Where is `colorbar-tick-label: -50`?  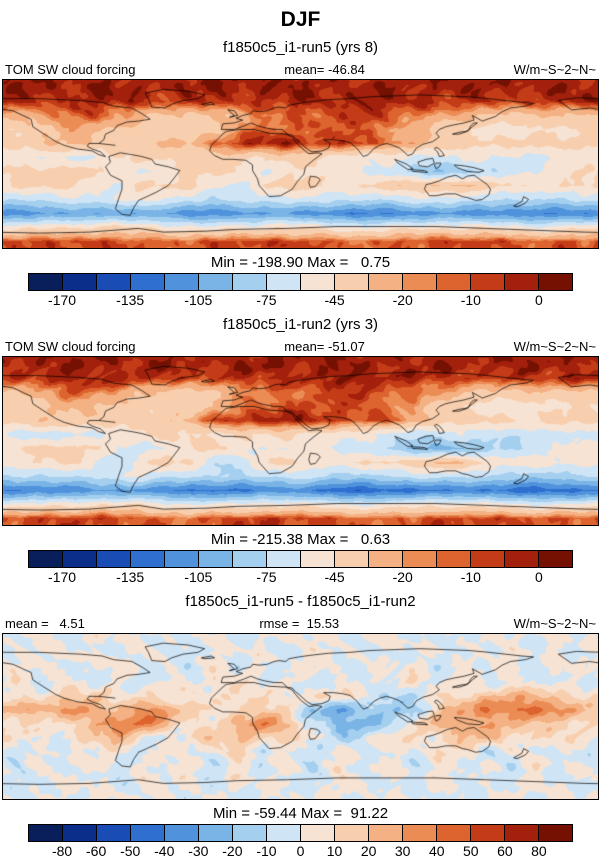
colorbar-tick-label: -50 is located at coordinates (130, 850).